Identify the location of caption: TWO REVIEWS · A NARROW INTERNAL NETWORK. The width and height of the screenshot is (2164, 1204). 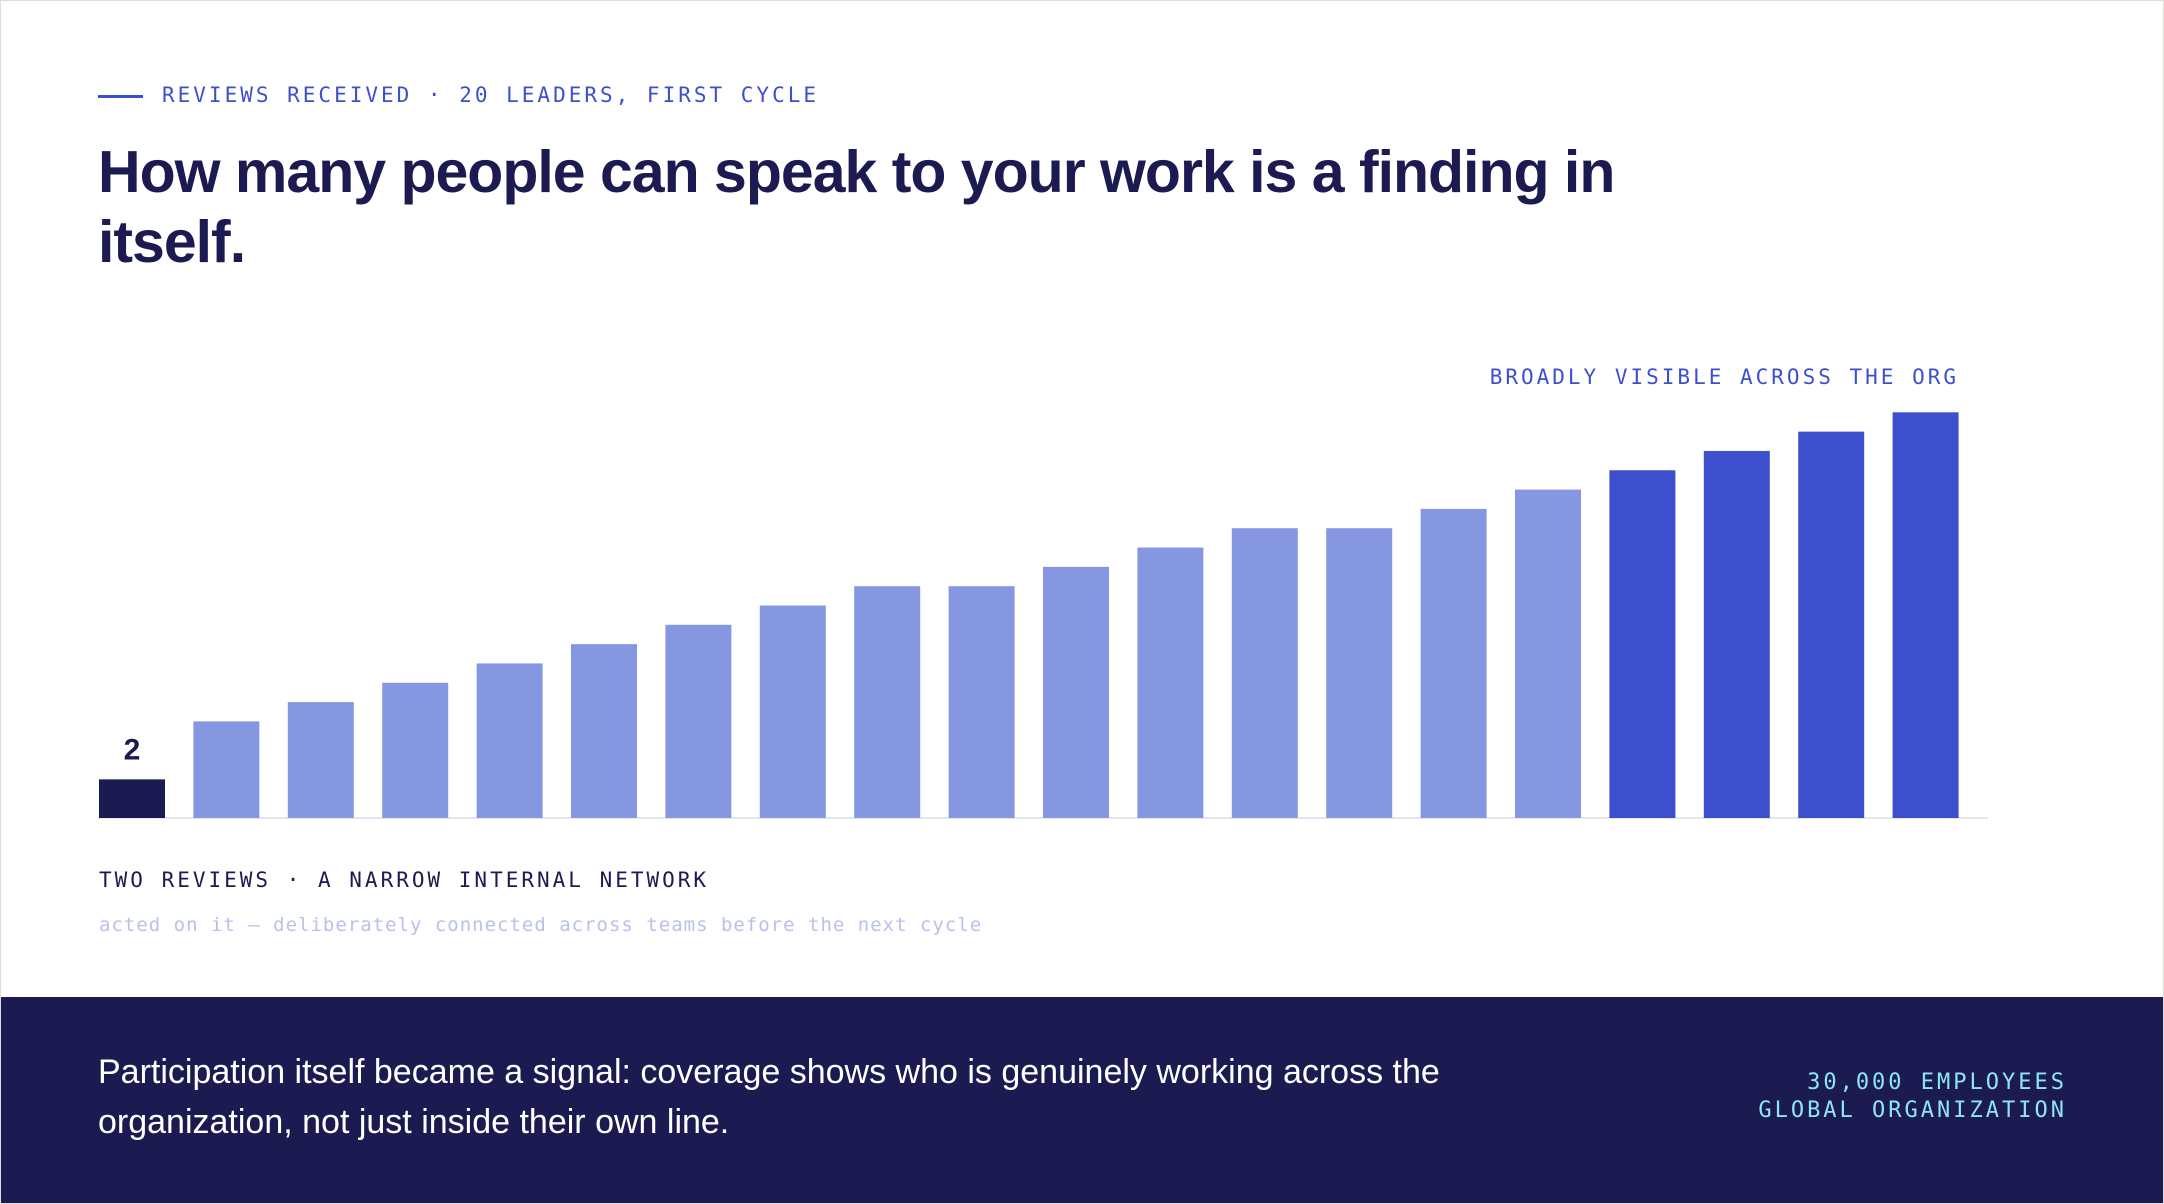
(404, 880).